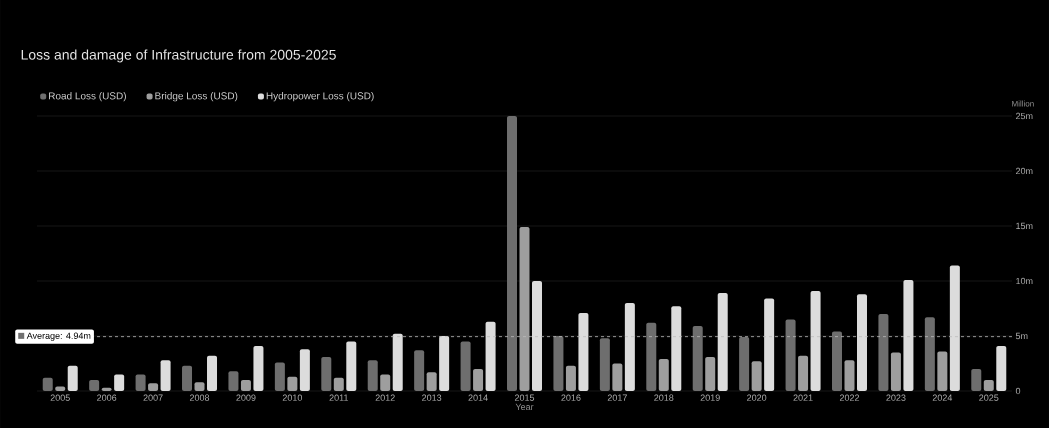 The height and width of the screenshot is (428, 1049). I want to click on y-tick-label: 0, so click(1018, 391).